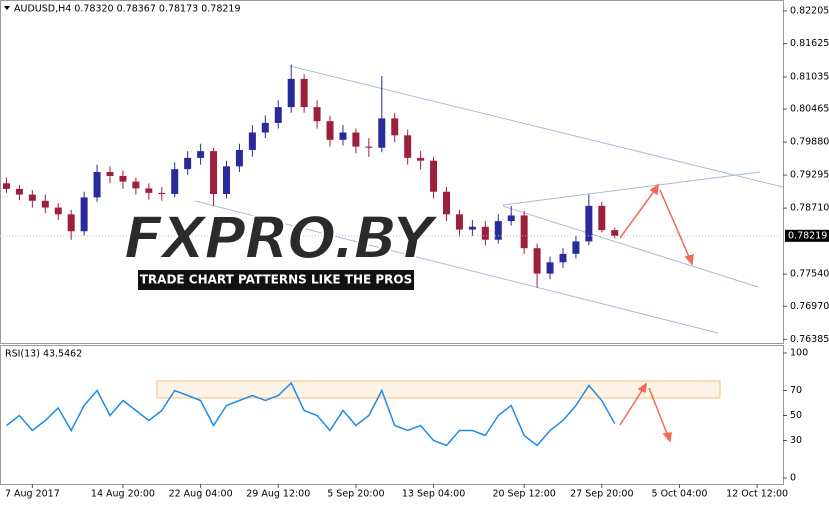  I want to click on y-tick-label: 100, so click(799, 353).